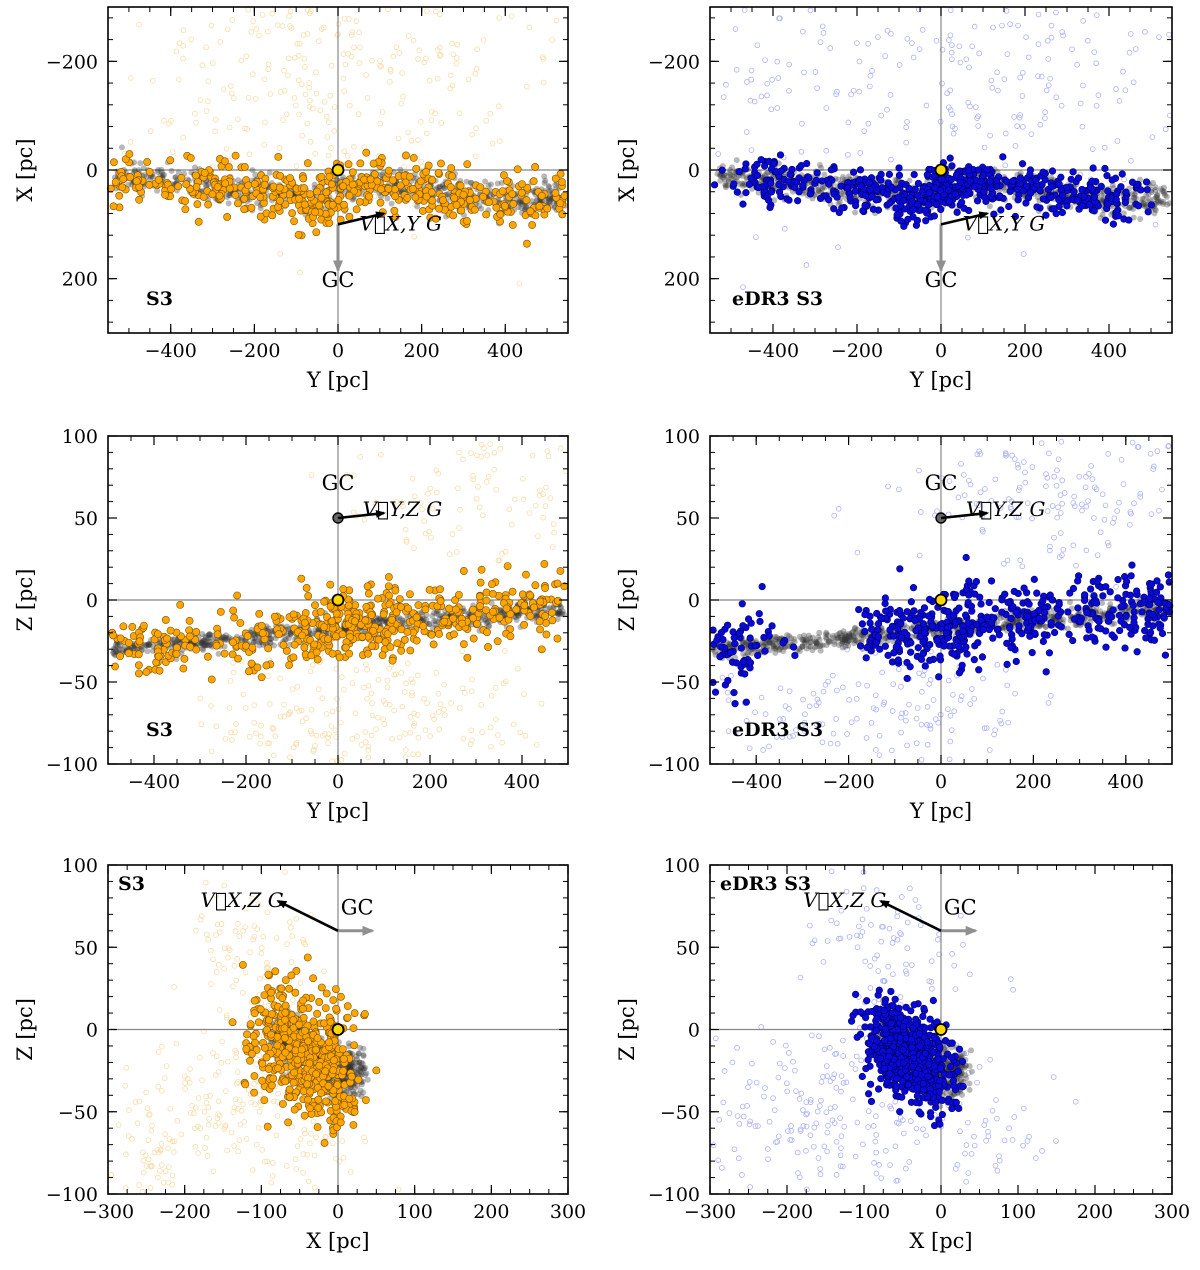 The width and height of the screenshot is (1200, 1270). What do you see at coordinates (505, 351) in the screenshot?
I see `x-tick-label: 400` at bounding box center [505, 351].